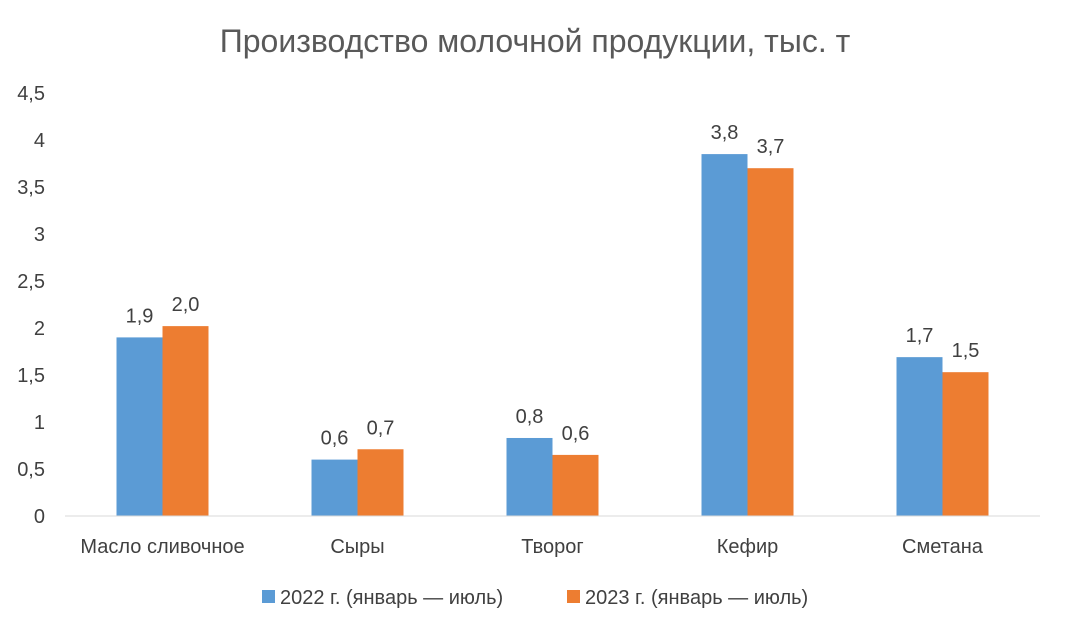 The image size is (1065, 629). I want to click on data-label: 1,5, so click(966, 351).